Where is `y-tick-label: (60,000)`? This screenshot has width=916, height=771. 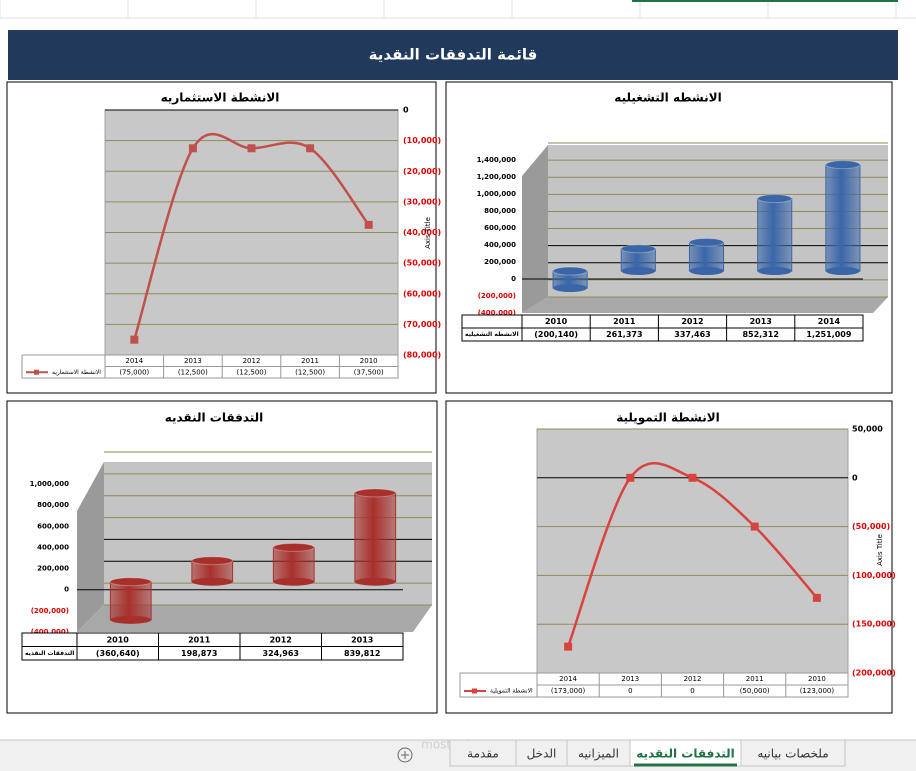
y-tick-label: (60,000) is located at coordinates (422, 293).